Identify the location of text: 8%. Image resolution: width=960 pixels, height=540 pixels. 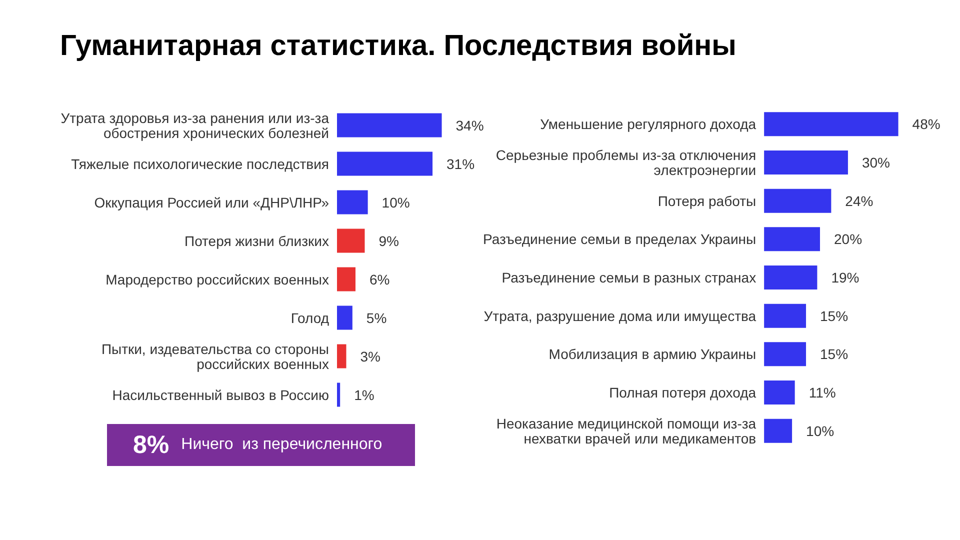
(151, 445).